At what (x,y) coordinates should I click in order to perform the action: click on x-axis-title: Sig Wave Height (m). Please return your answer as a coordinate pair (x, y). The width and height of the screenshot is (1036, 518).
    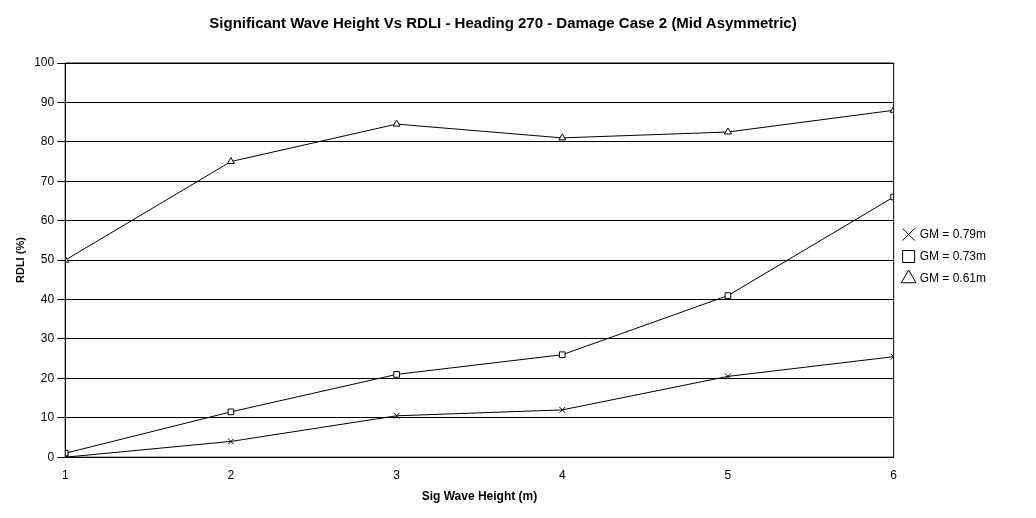
    Looking at the image, I should click on (479, 496).